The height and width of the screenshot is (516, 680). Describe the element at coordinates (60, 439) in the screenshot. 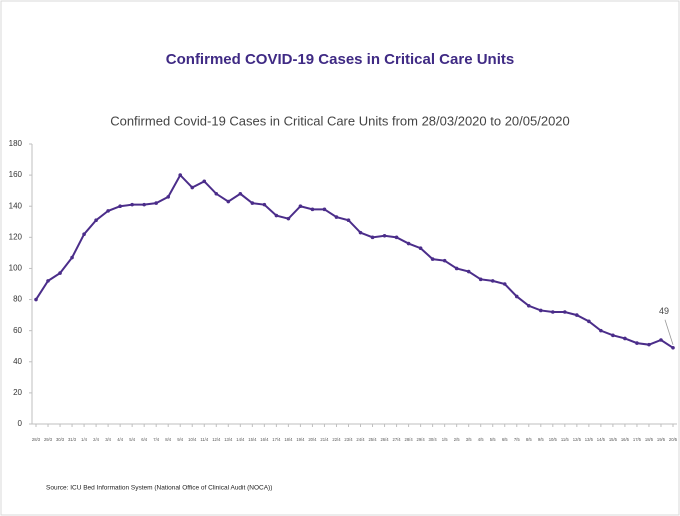

I see `x-tick-label: 30/3` at that location.